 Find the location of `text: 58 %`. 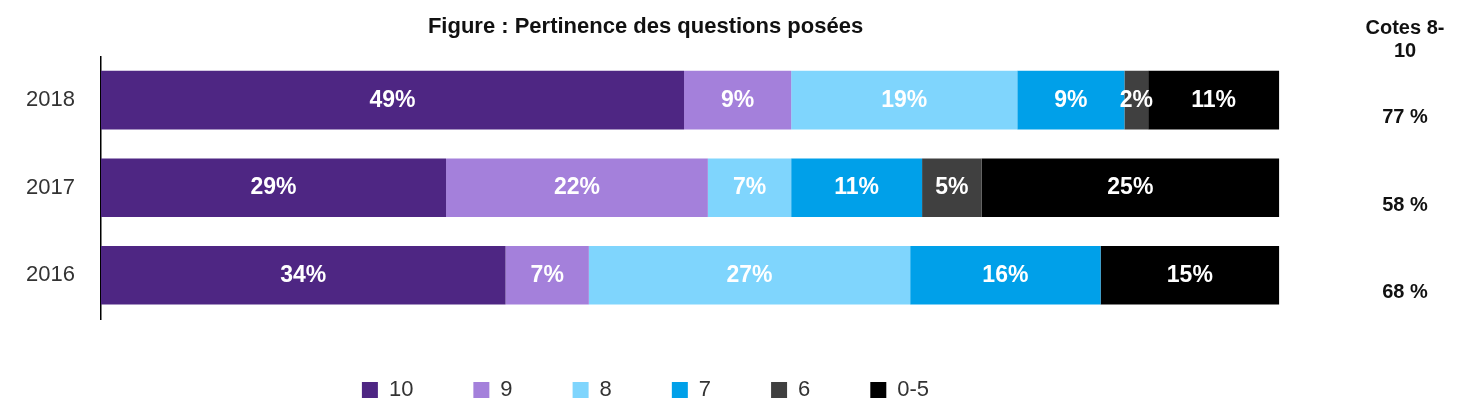

text: 58 % is located at coordinates (1405, 204).